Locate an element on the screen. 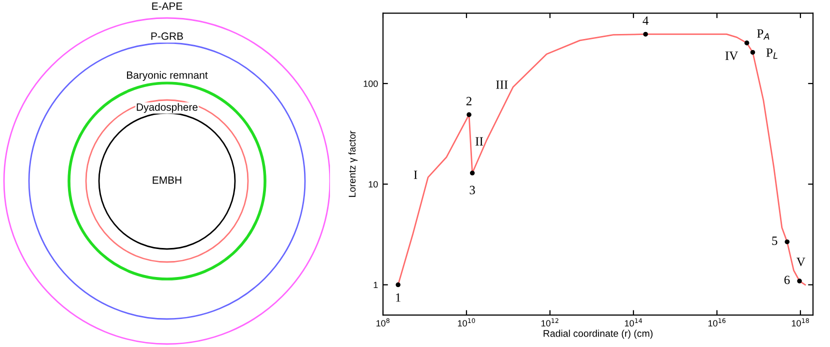  y-tick-label: 10 is located at coordinates (373, 184).